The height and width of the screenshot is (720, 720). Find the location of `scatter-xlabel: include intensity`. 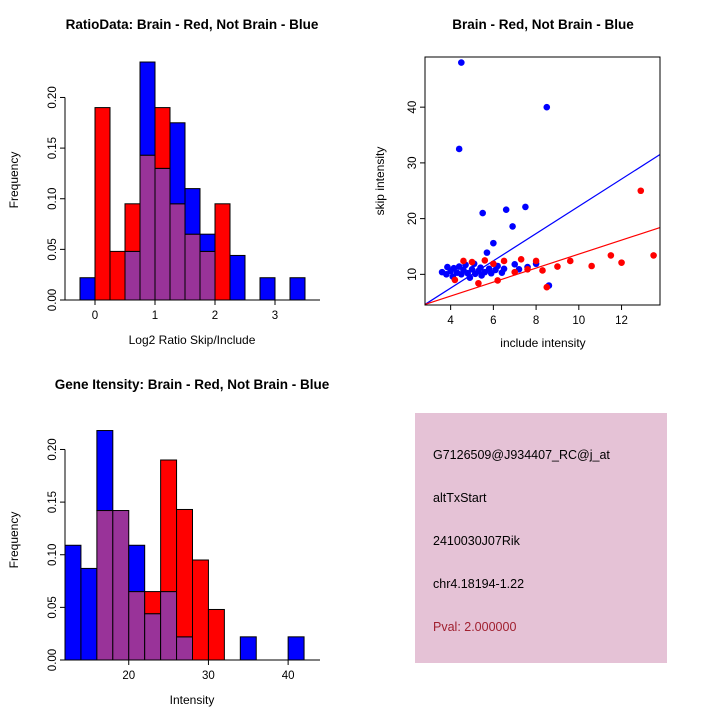

scatter-xlabel: include intensity is located at coordinates (543, 343).